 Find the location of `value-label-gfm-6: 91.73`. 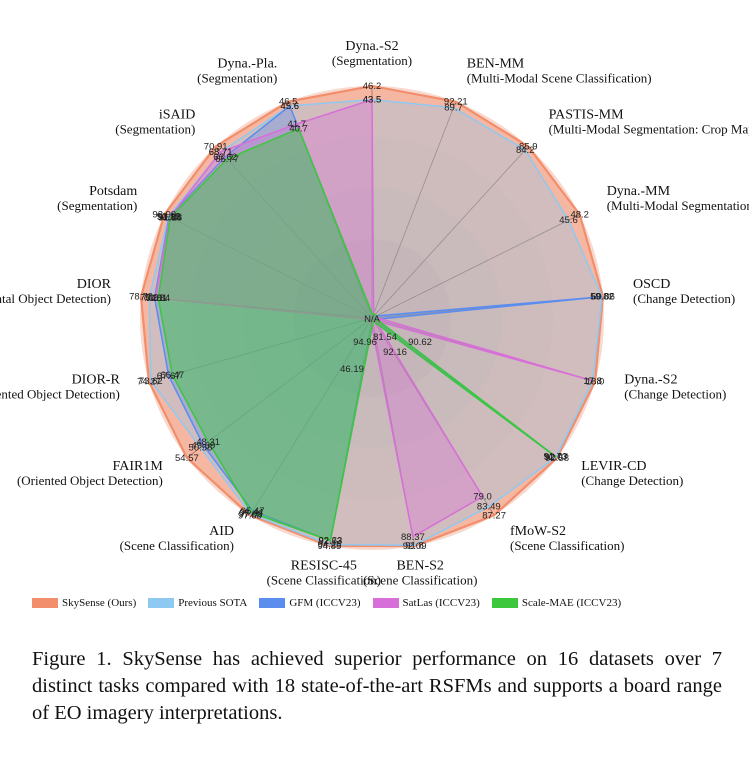

value-label-gfm-6: 91.73 is located at coordinates (556, 457).